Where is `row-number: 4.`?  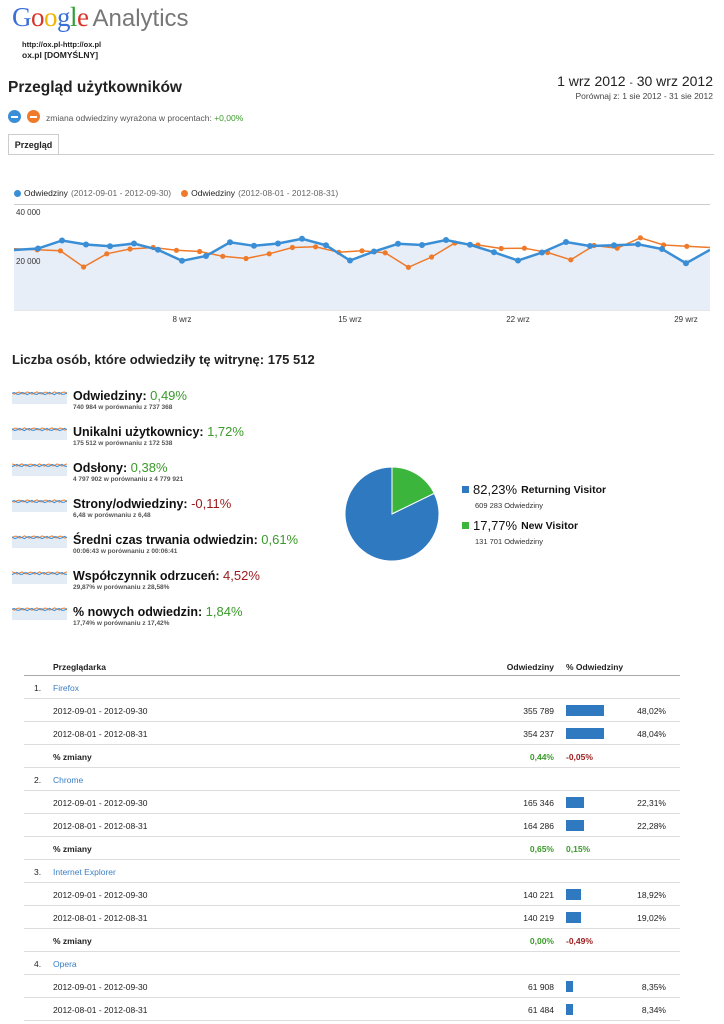 row-number: 4. is located at coordinates (38, 964).